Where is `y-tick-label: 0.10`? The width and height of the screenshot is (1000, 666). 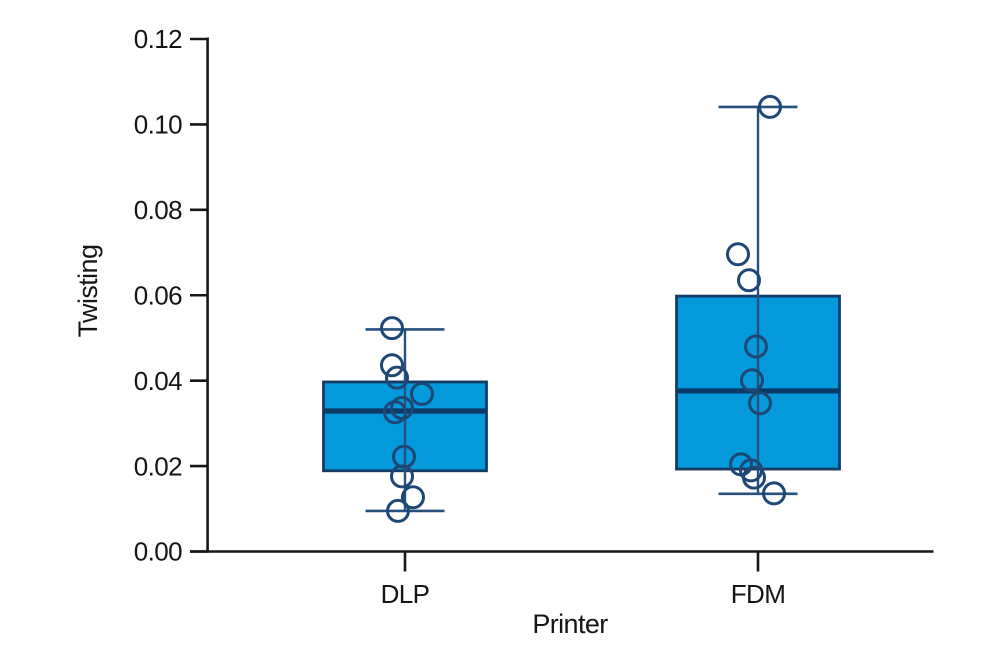 y-tick-label: 0.10 is located at coordinates (158, 125).